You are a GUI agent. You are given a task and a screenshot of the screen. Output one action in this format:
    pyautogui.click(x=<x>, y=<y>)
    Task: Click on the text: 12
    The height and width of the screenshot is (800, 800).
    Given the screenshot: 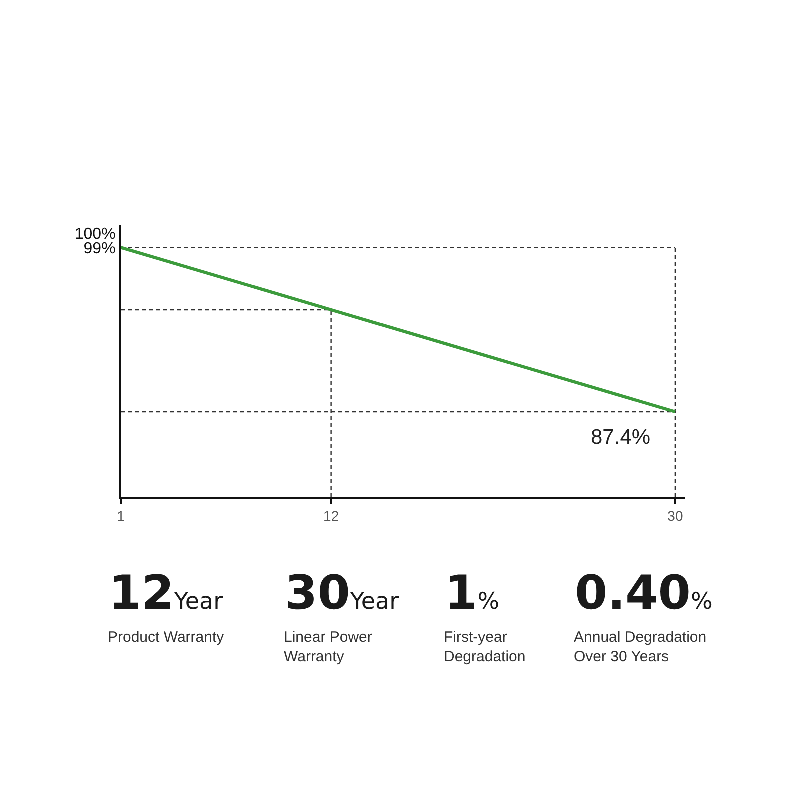 What is the action you would take?
    pyautogui.click(x=141, y=593)
    